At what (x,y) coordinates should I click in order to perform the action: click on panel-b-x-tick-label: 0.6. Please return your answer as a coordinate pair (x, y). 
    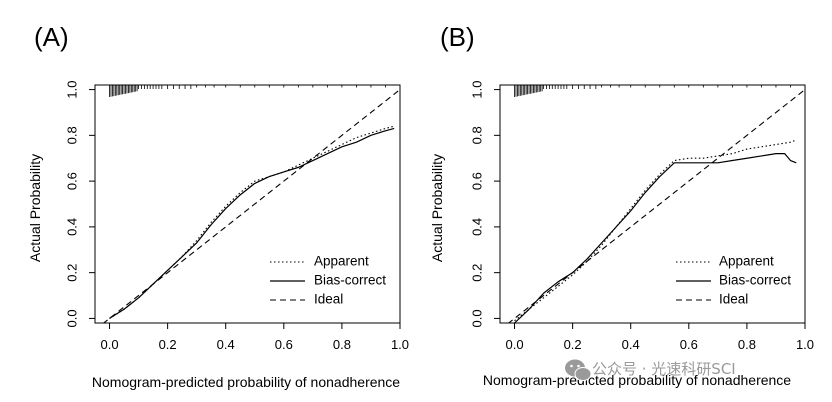
    Looking at the image, I should click on (689, 344).